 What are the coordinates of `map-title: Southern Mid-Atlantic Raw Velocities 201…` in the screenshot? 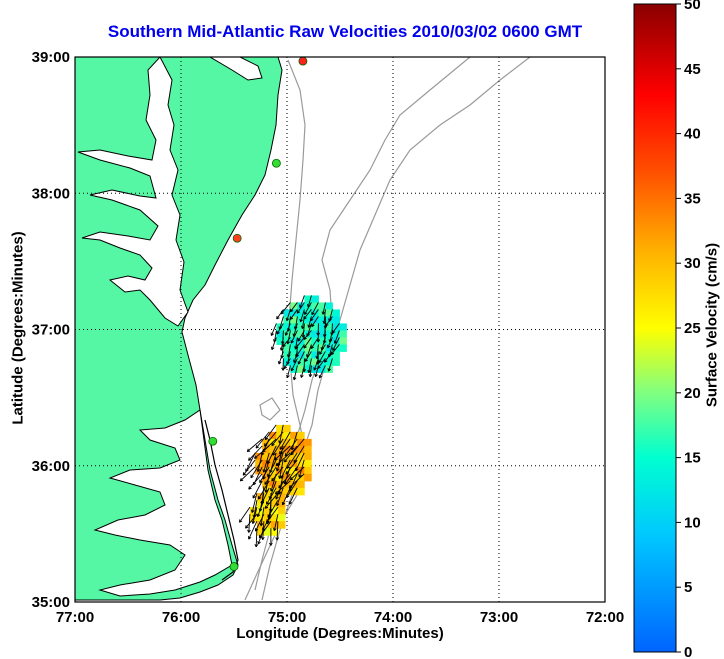 It's located at (345, 31).